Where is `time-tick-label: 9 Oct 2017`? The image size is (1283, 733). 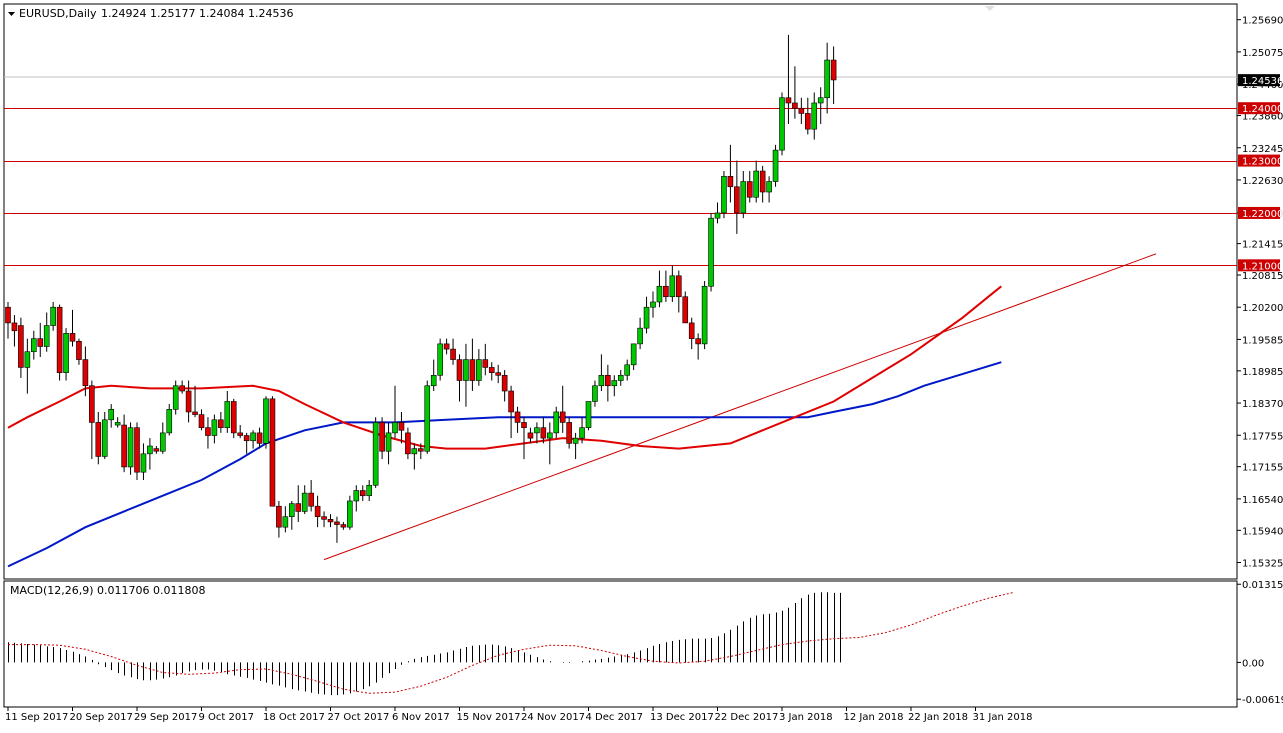
time-tick-label: 9 Oct 2017 is located at coordinates (226, 717).